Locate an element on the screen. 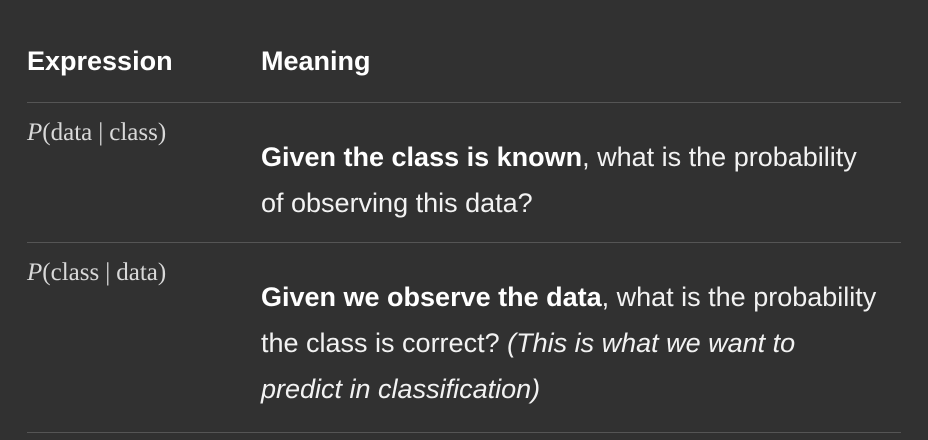  expression-right-term: data is located at coordinates (137, 272).